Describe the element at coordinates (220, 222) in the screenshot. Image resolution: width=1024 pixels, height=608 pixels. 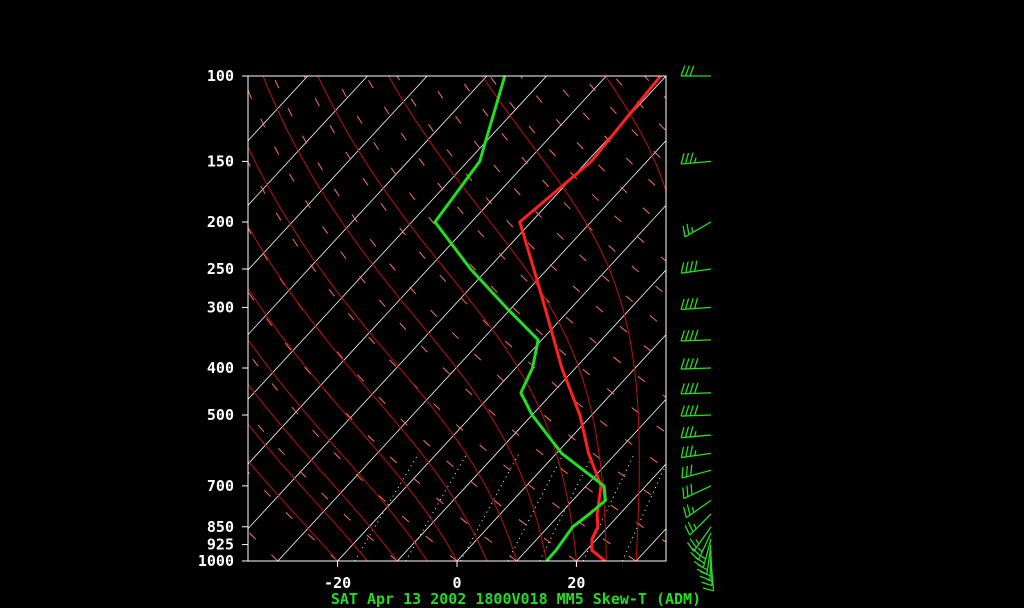
I see `pressure-tick-label: 200` at that location.